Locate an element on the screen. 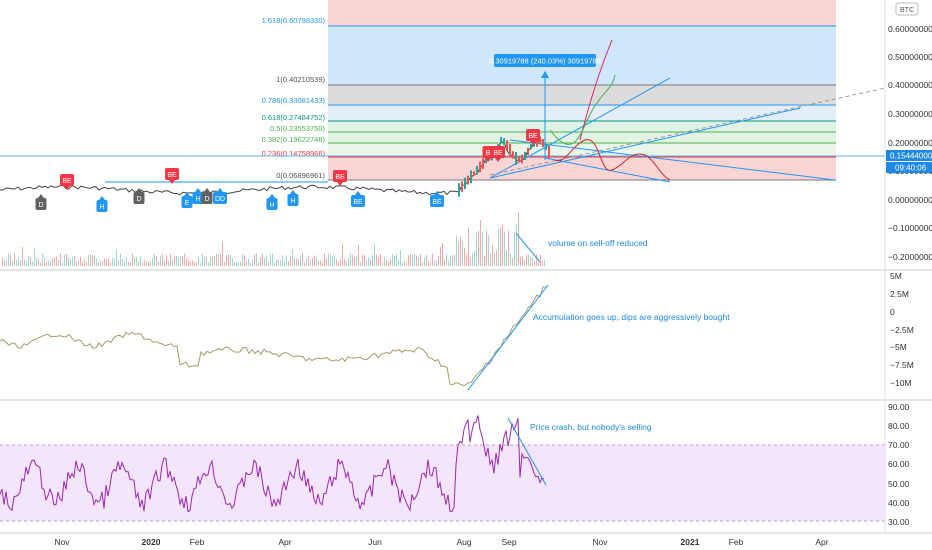 Image resolution: width=932 pixels, height=550 pixels. time-tick: Nov is located at coordinates (600, 542).